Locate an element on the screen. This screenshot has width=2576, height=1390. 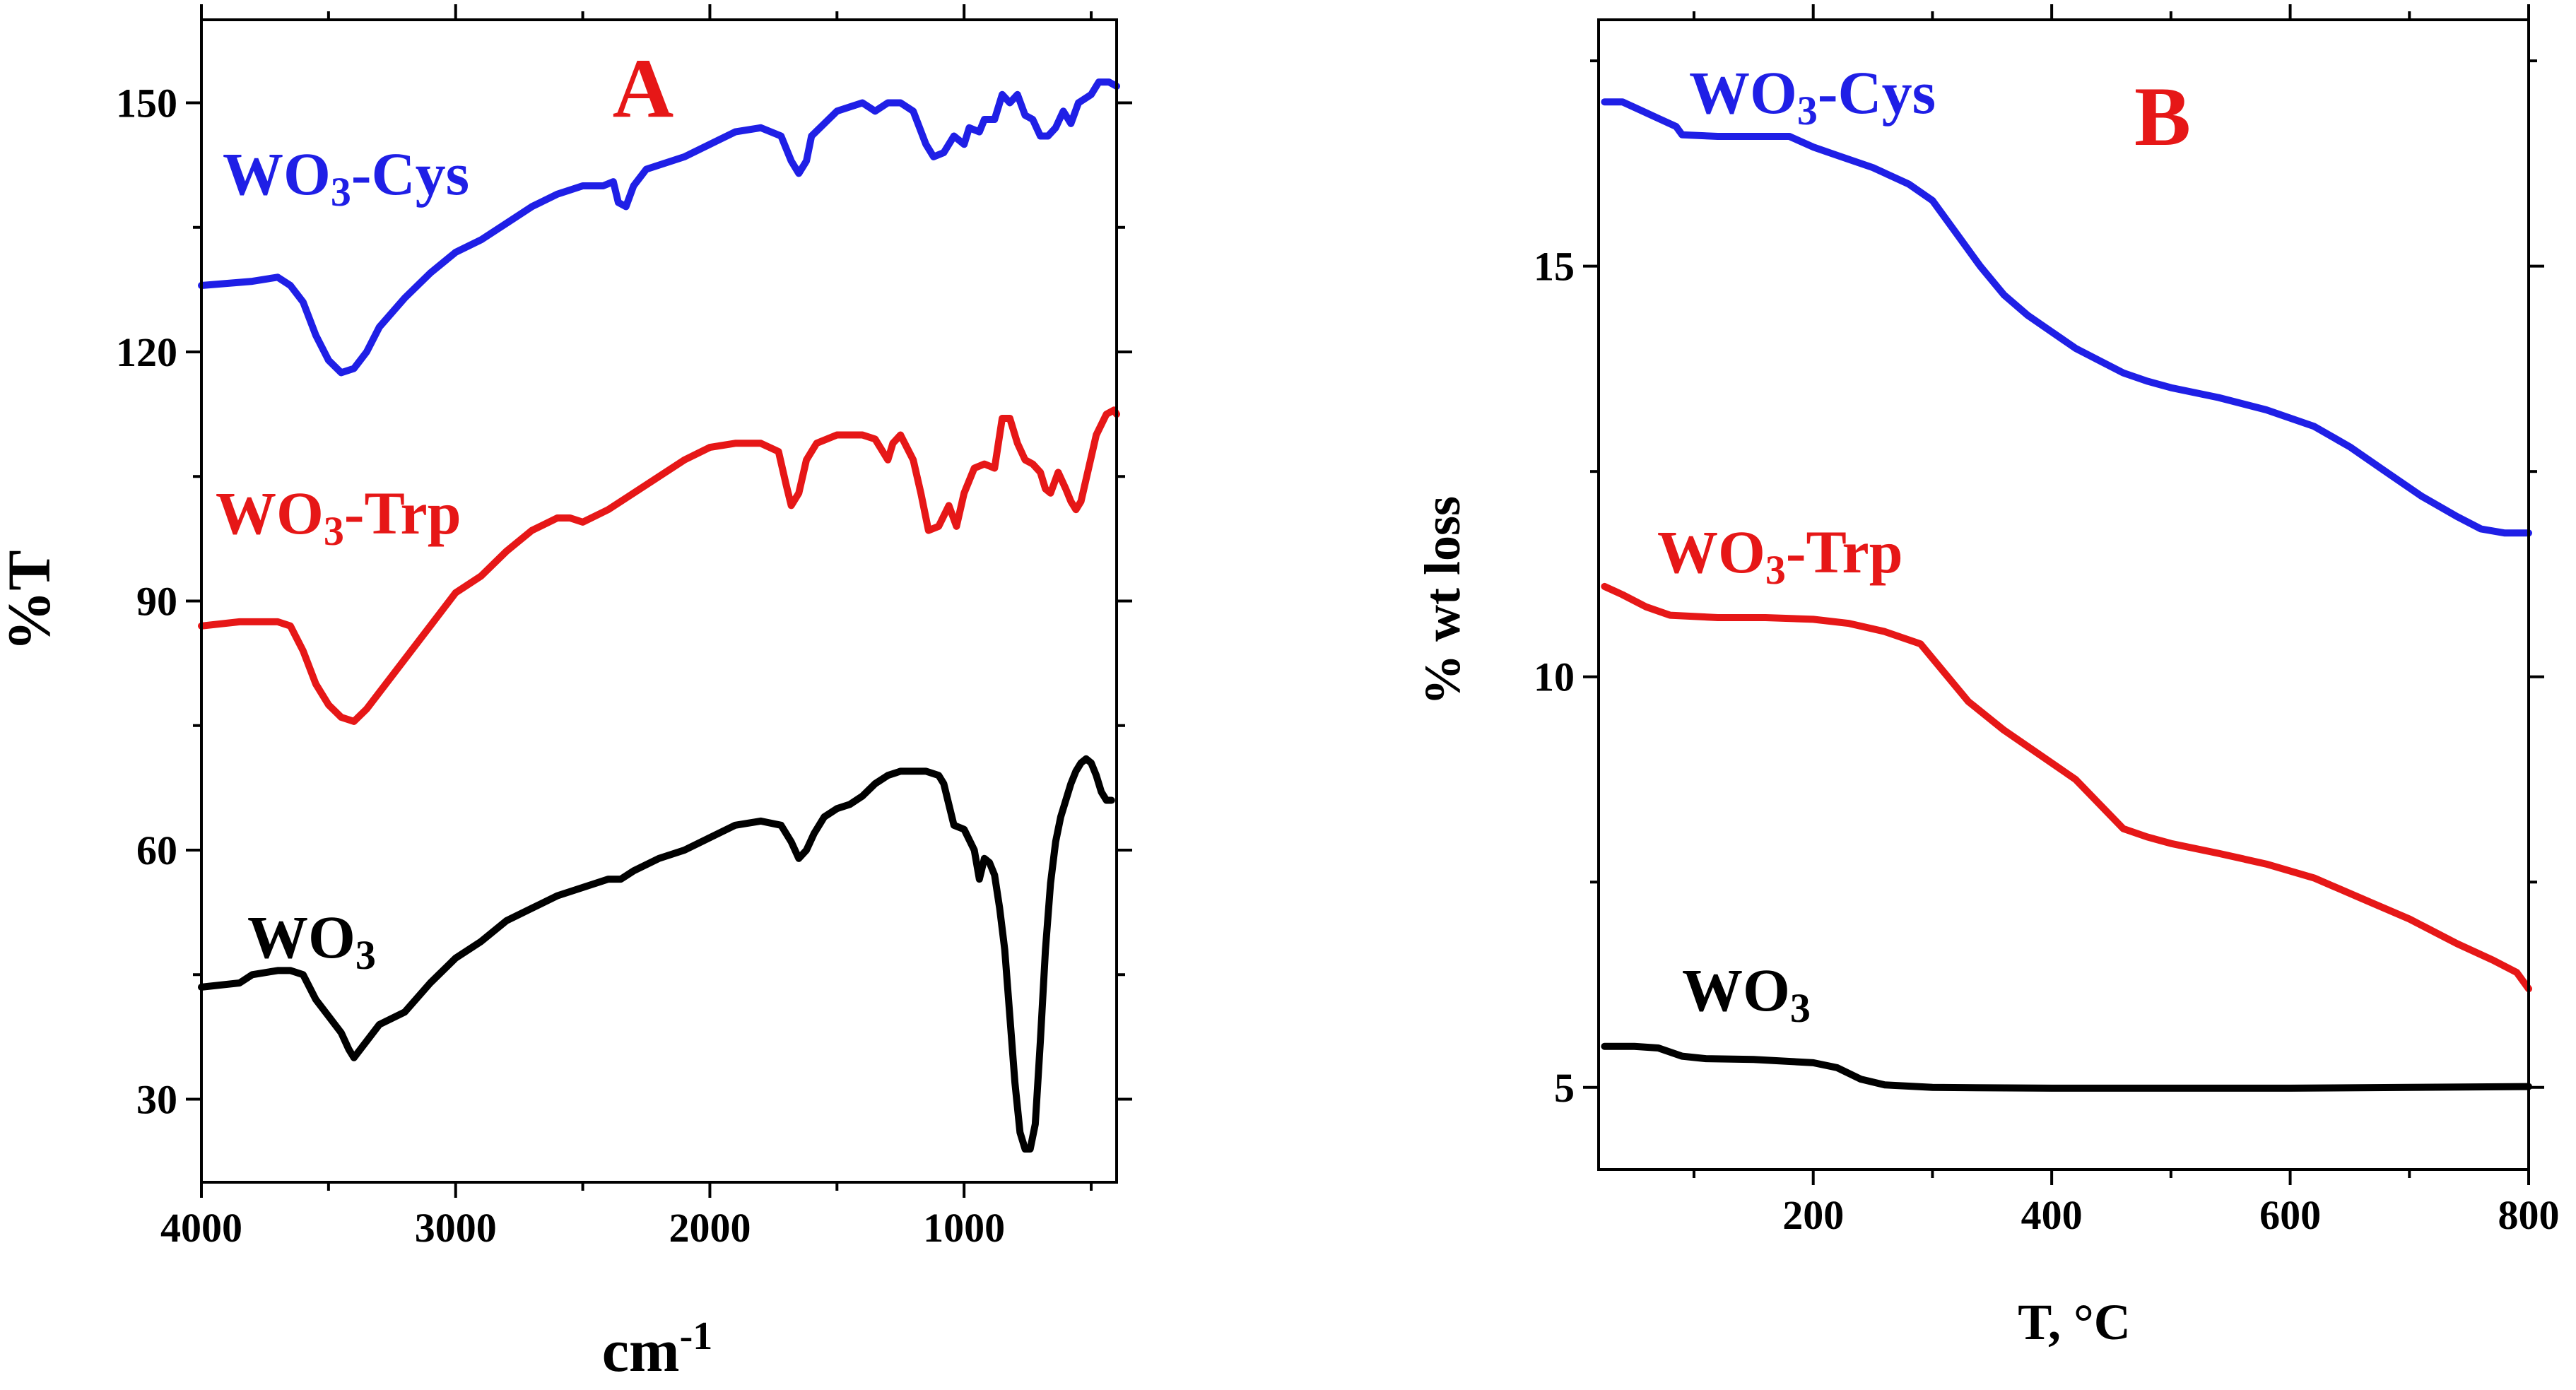
x-axis-label-sup: -1 is located at coordinates (696, 1336).